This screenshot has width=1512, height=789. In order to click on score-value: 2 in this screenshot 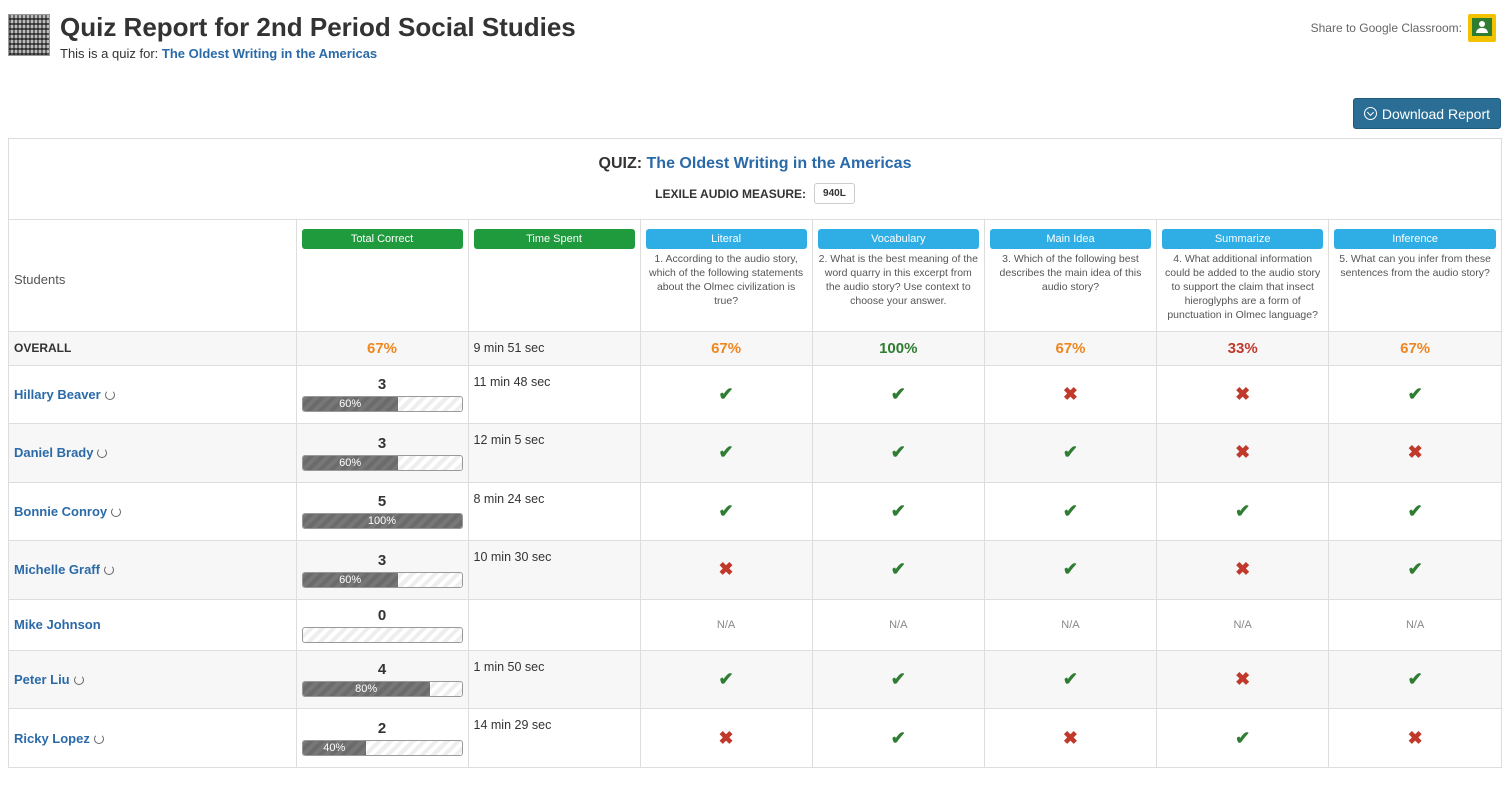, I will do `click(382, 728)`.